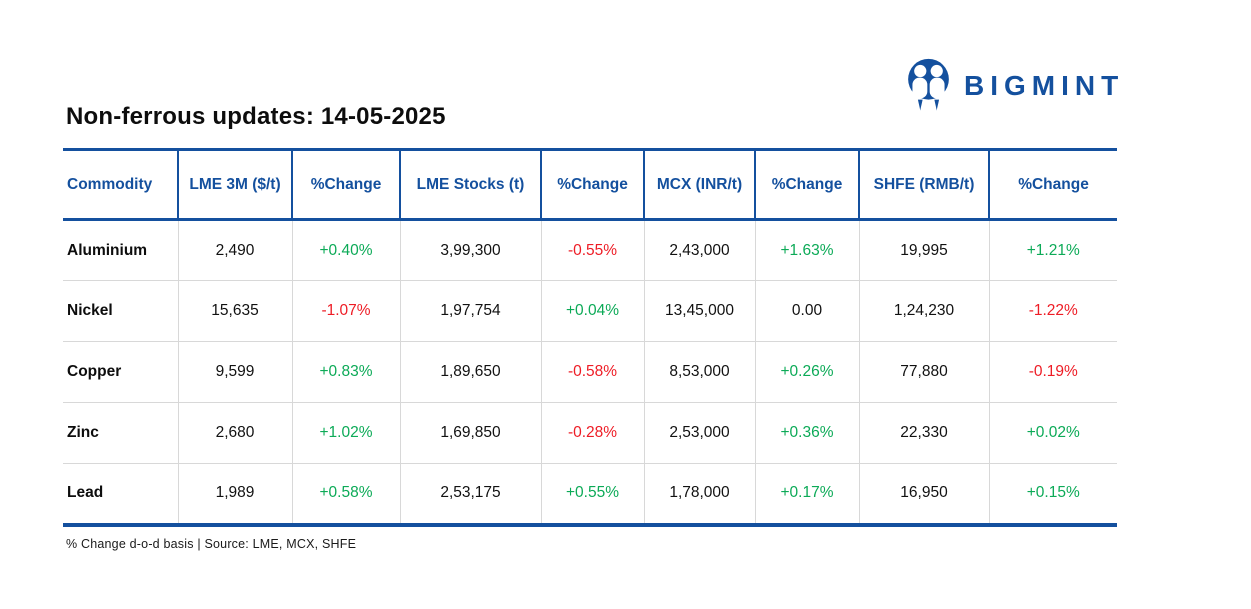 Image resolution: width=1251 pixels, height=609 pixels. I want to click on percent-change-cell: +0.04%, so click(592, 311).